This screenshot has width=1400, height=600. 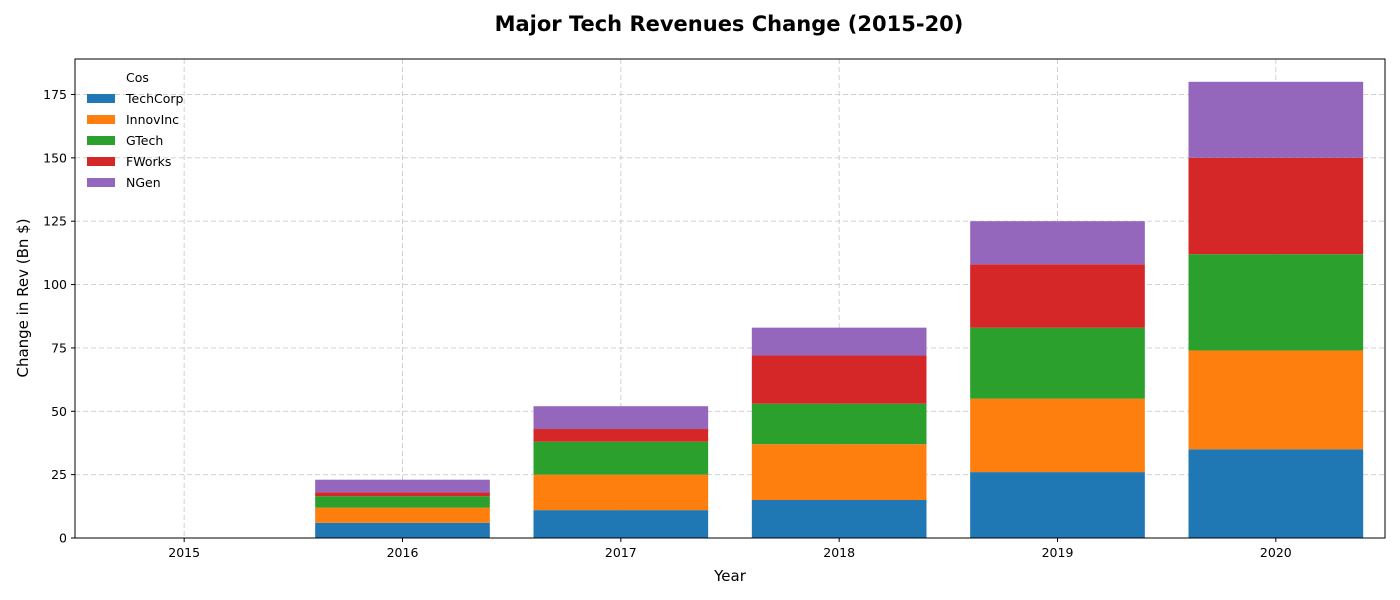 I want to click on bar-ngen-2016, so click(x=402, y=486).